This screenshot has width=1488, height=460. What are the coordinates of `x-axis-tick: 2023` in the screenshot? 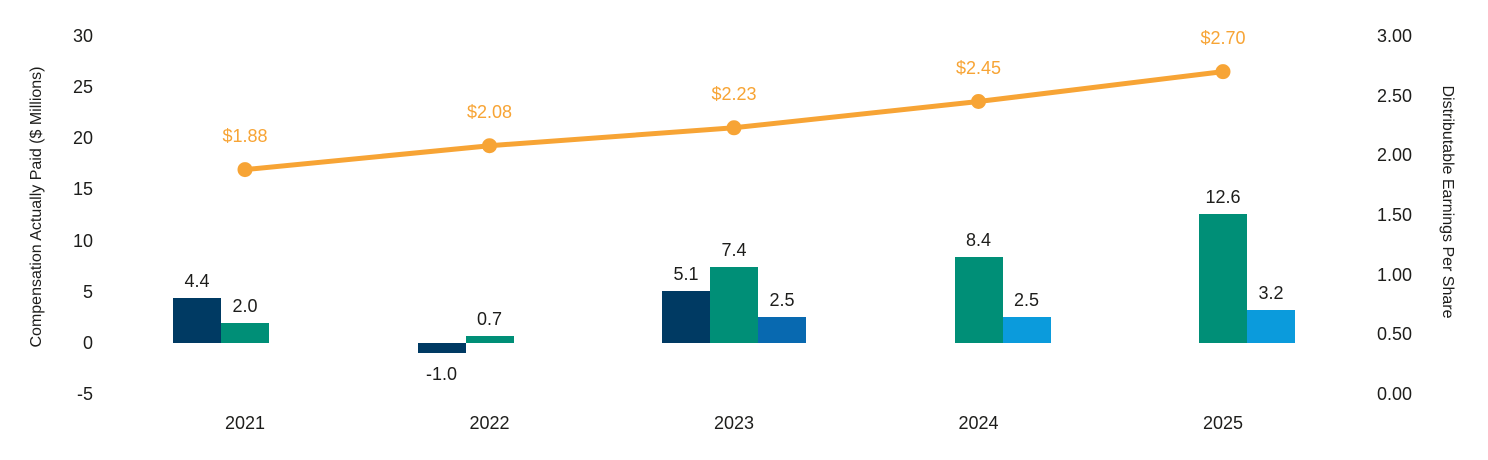 It's located at (734, 423).